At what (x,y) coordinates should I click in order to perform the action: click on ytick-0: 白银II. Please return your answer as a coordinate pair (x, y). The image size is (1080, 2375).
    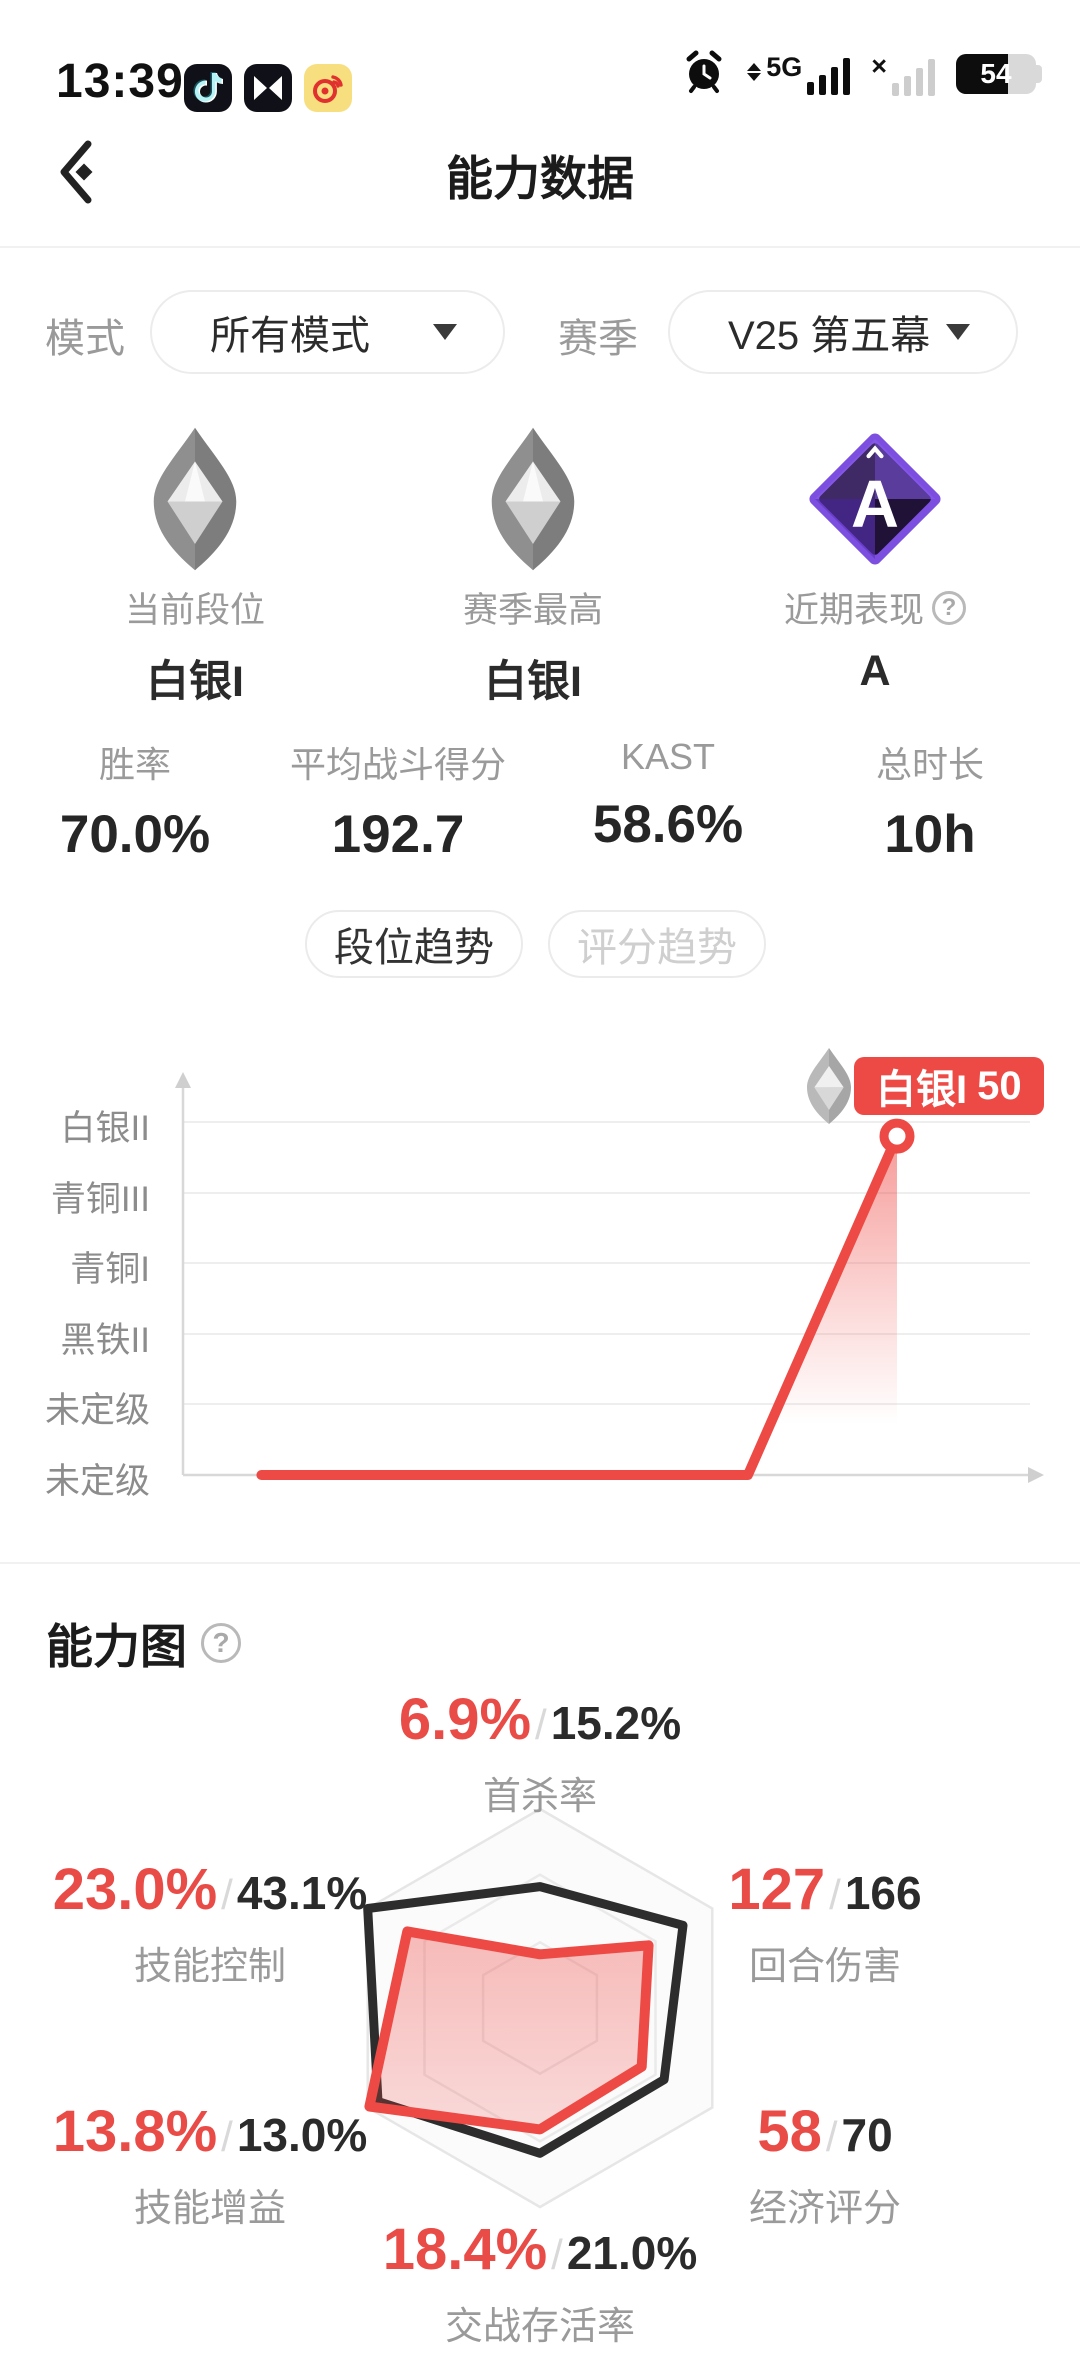
    Looking at the image, I should click on (105, 1128).